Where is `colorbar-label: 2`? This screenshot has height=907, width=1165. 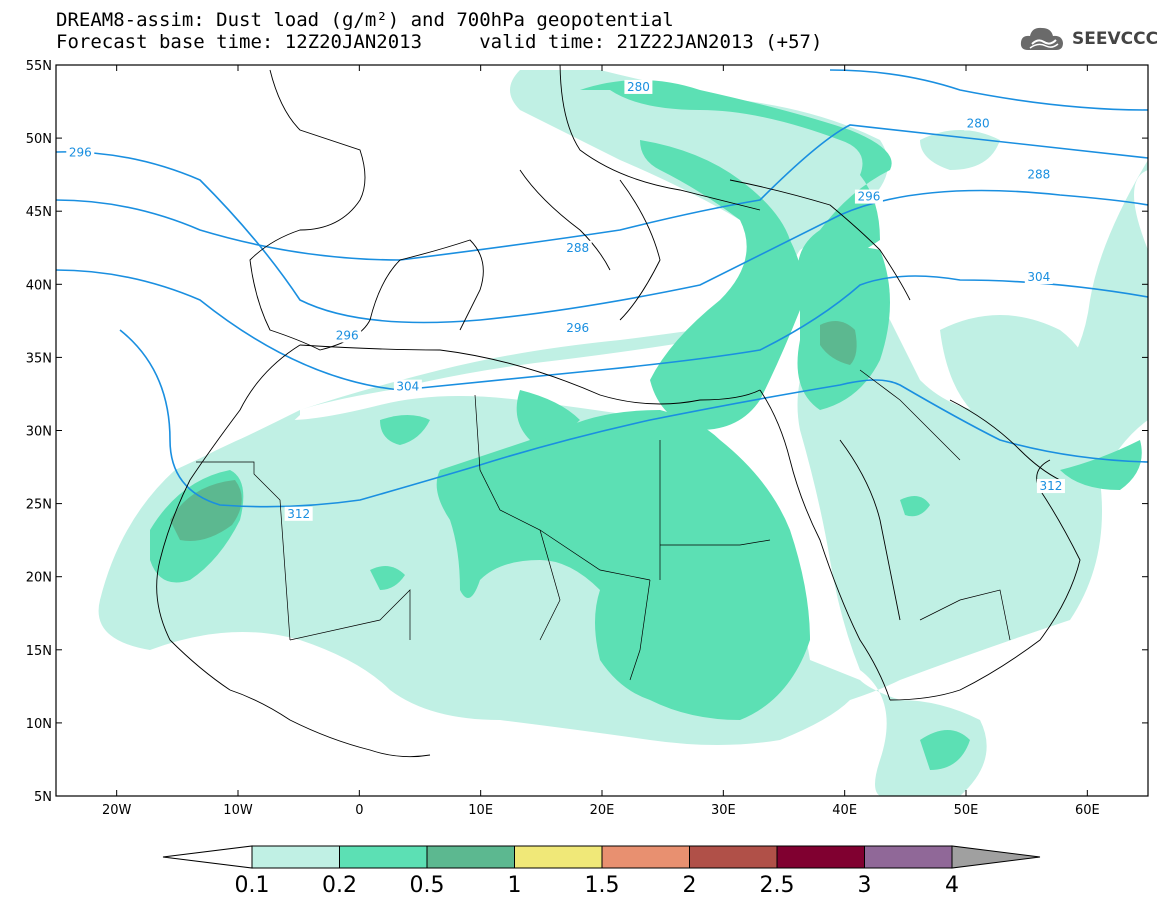 colorbar-label: 2 is located at coordinates (690, 885).